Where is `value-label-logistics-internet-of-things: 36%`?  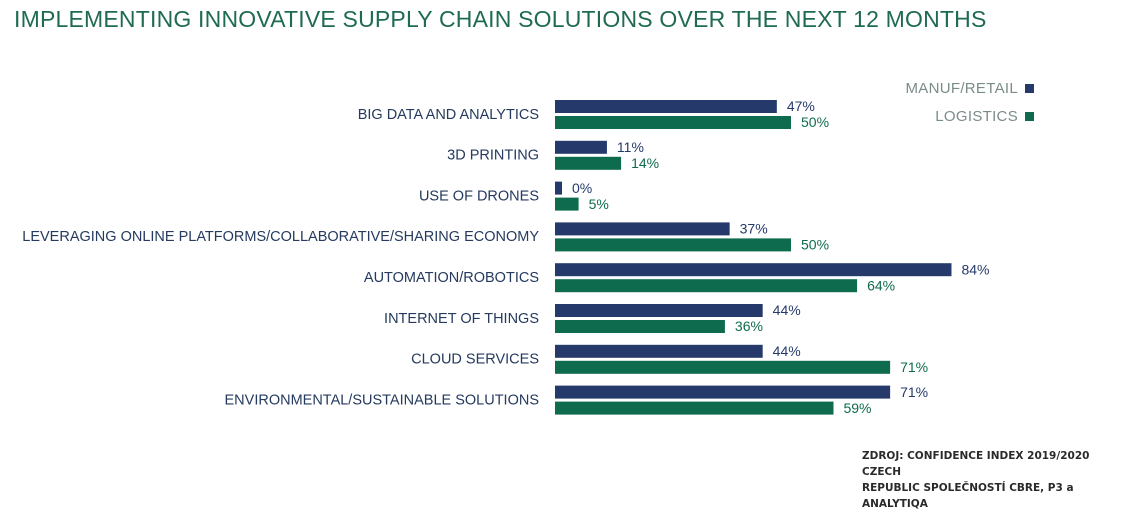
value-label-logistics-internet-of-things: 36% is located at coordinates (749, 326).